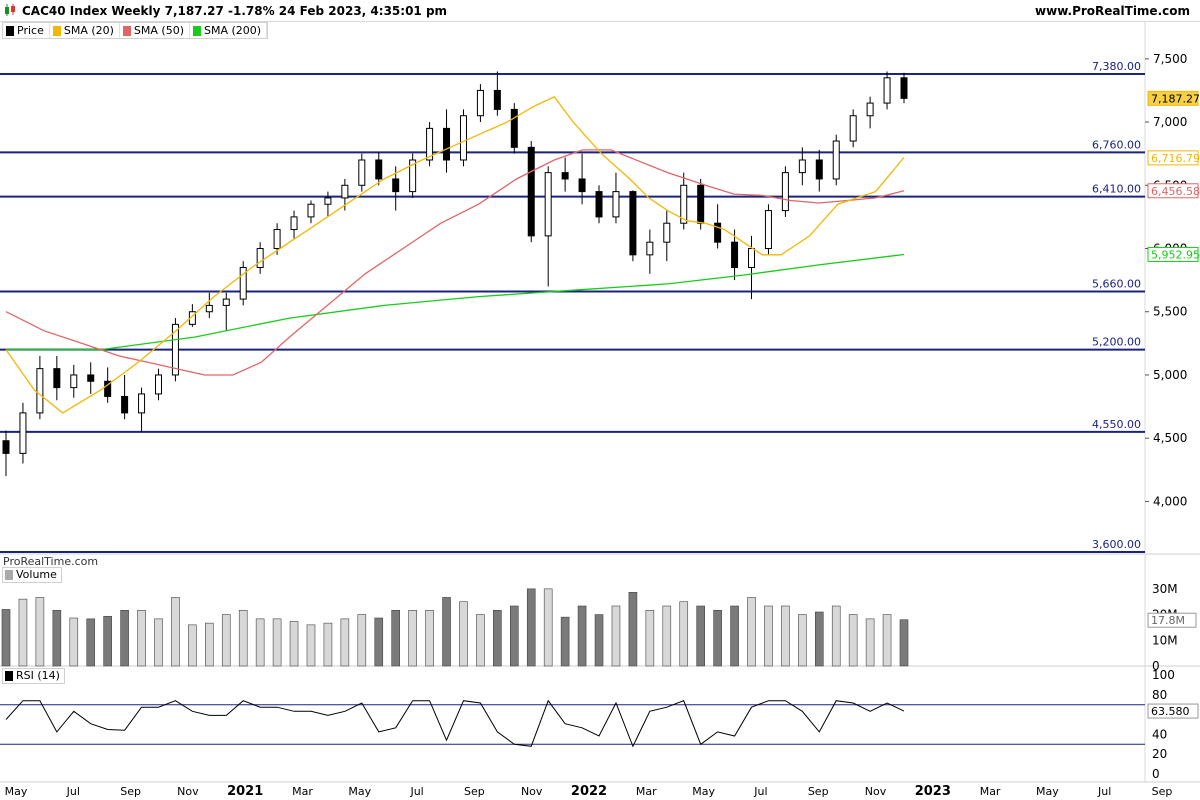 This screenshot has height=800, width=1200. What do you see at coordinates (30, 30) in the screenshot?
I see `legend-price-label: Price` at bounding box center [30, 30].